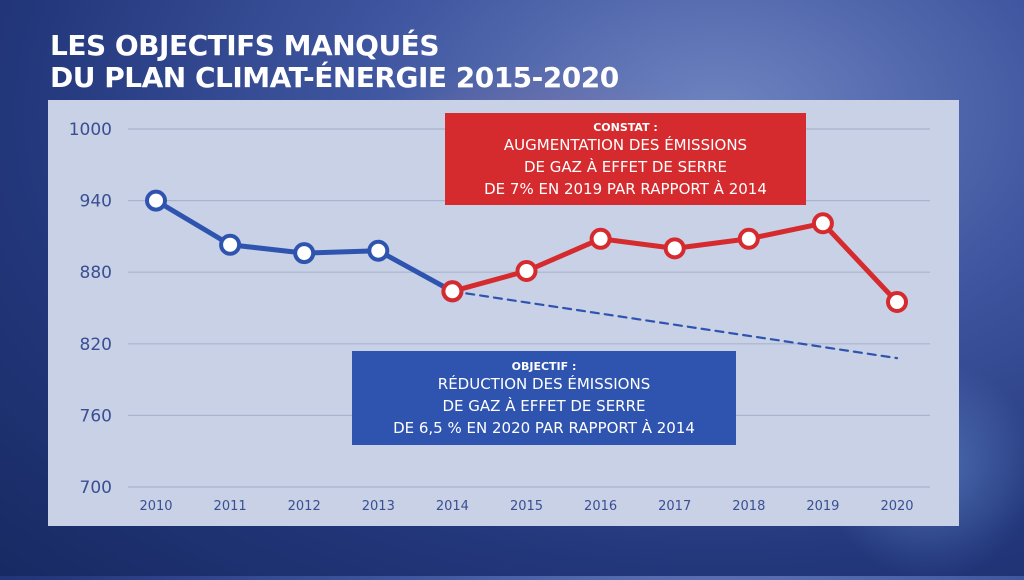 This screenshot has height=580, width=1024. I want to click on target-series-line, so click(675, 325).